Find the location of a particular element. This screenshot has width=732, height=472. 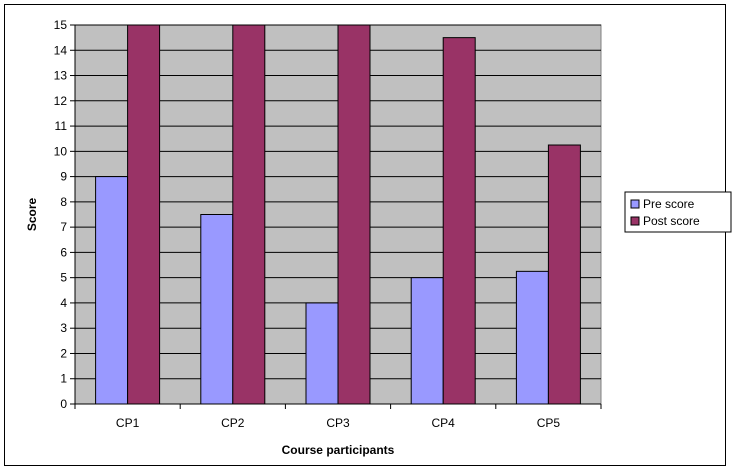

y-tick-label: 0 is located at coordinates (63, 404).